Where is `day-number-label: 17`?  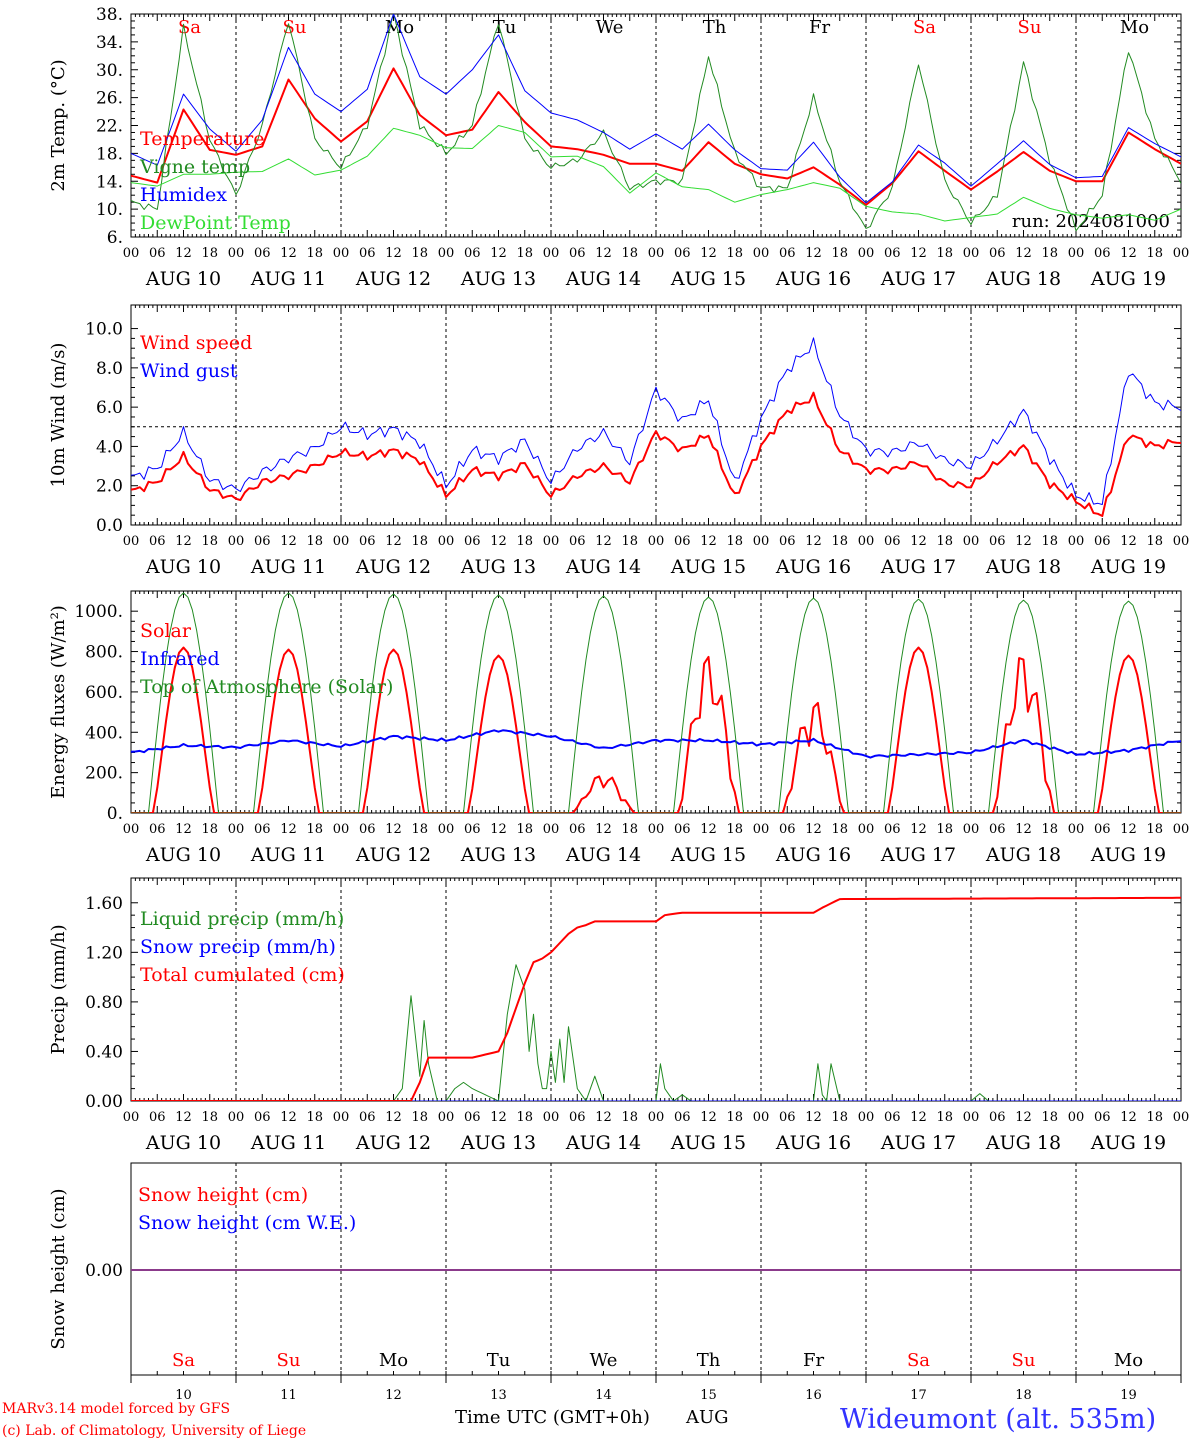
day-number-label: 17 is located at coordinates (918, 1395).